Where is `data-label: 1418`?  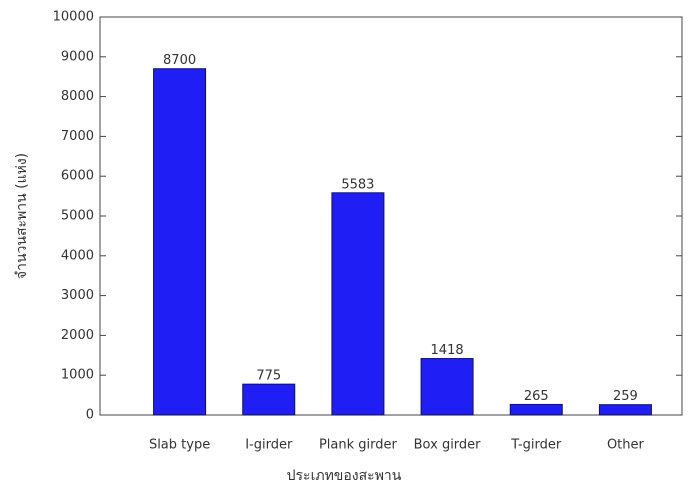
data-label: 1418 is located at coordinates (447, 350).